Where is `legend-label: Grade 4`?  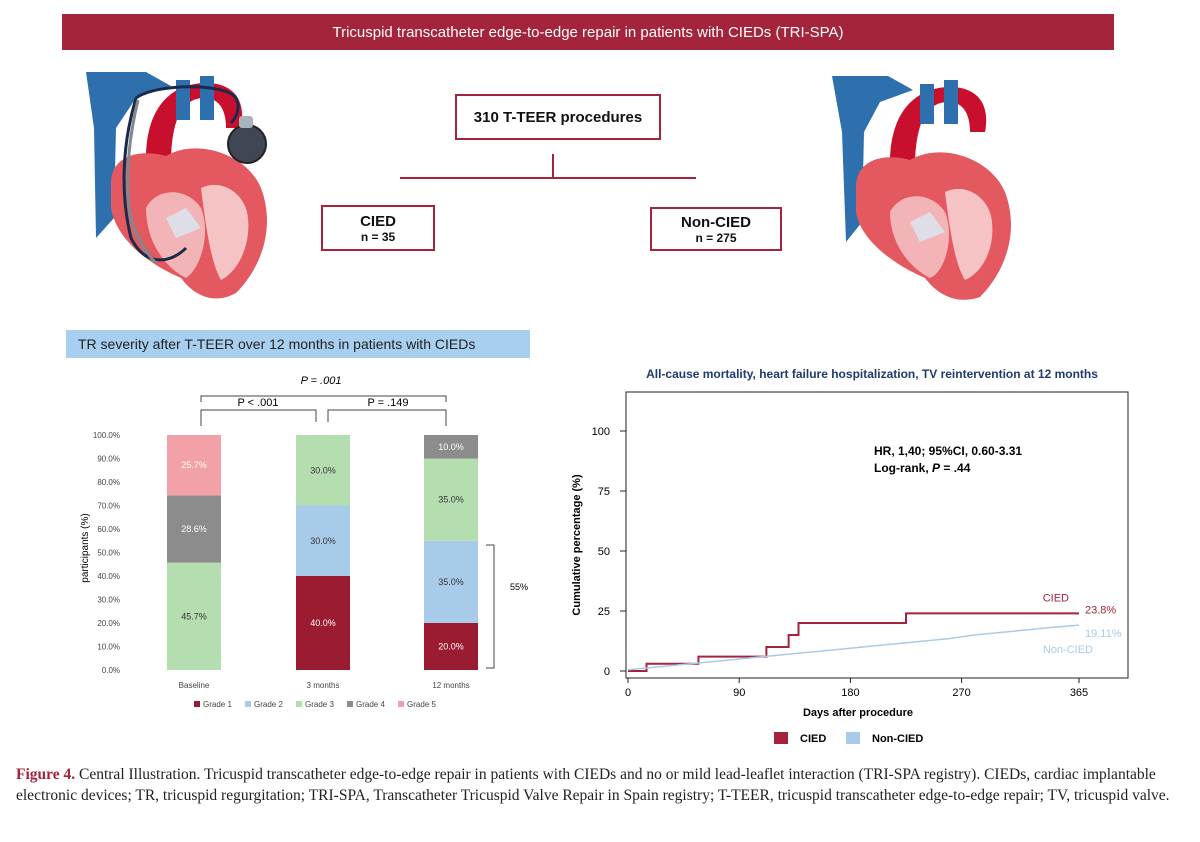
legend-label: Grade 4 is located at coordinates (370, 704).